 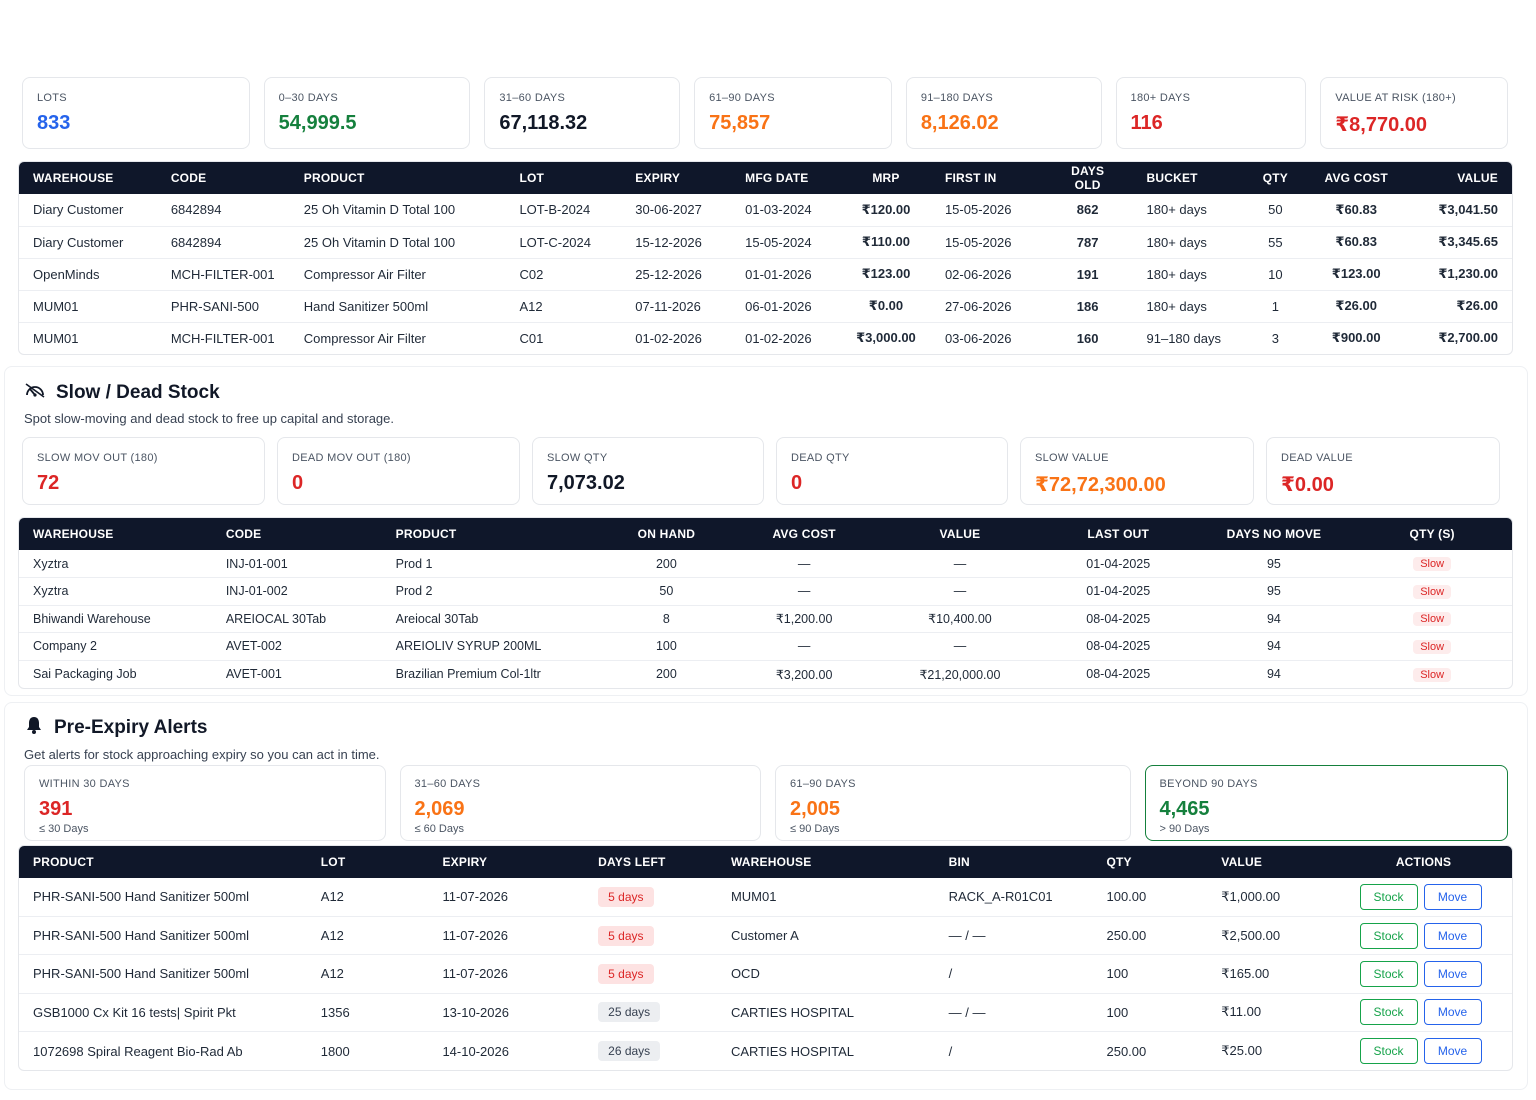 What do you see at coordinates (317, 123) in the screenshot?
I see `aging-kpi-value: 54,999.5` at bounding box center [317, 123].